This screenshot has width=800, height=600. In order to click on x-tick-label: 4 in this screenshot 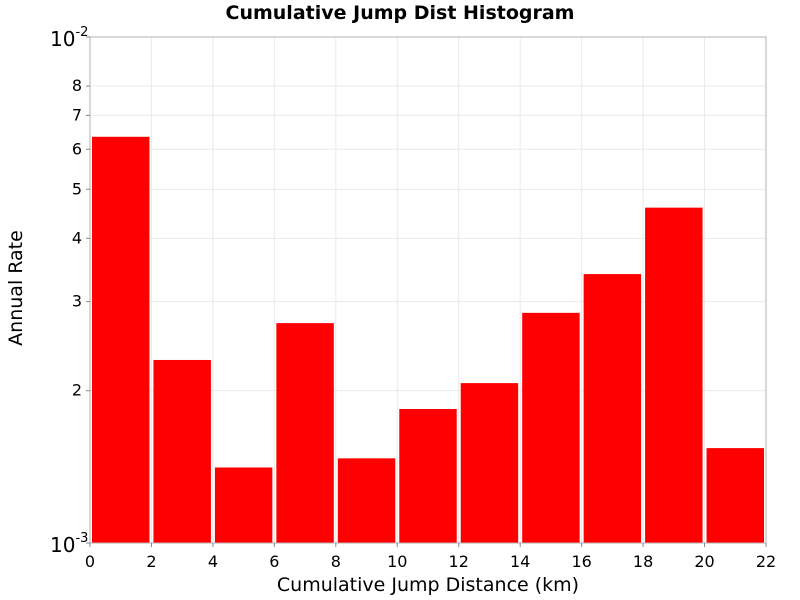, I will do `click(213, 561)`.